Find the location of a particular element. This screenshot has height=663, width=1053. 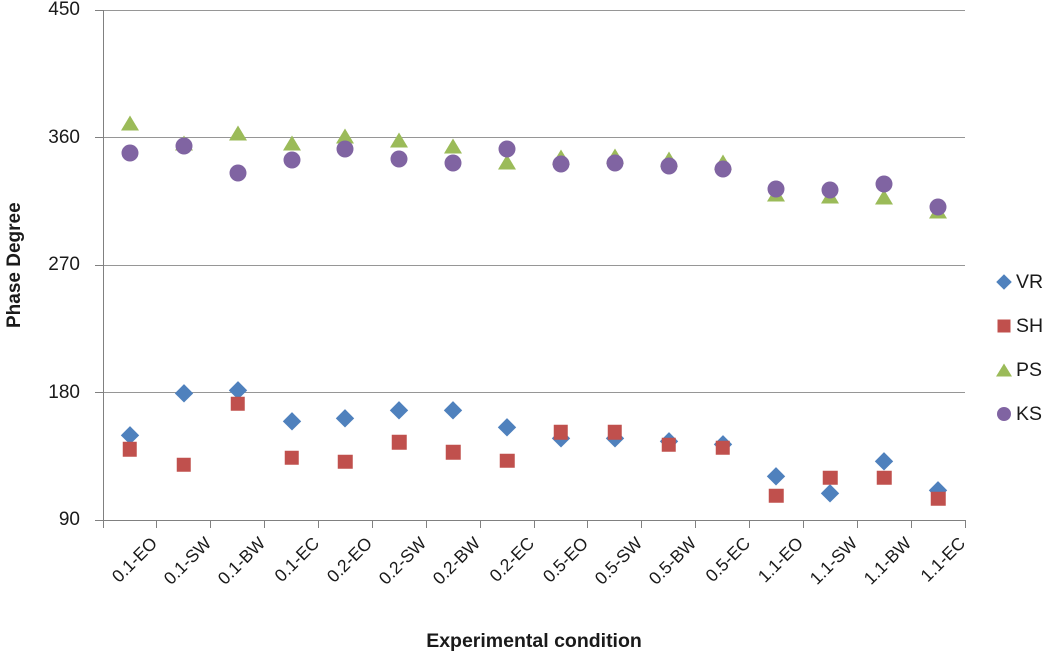

marker-ks-0.1-EO is located at coordinates (130, 153).